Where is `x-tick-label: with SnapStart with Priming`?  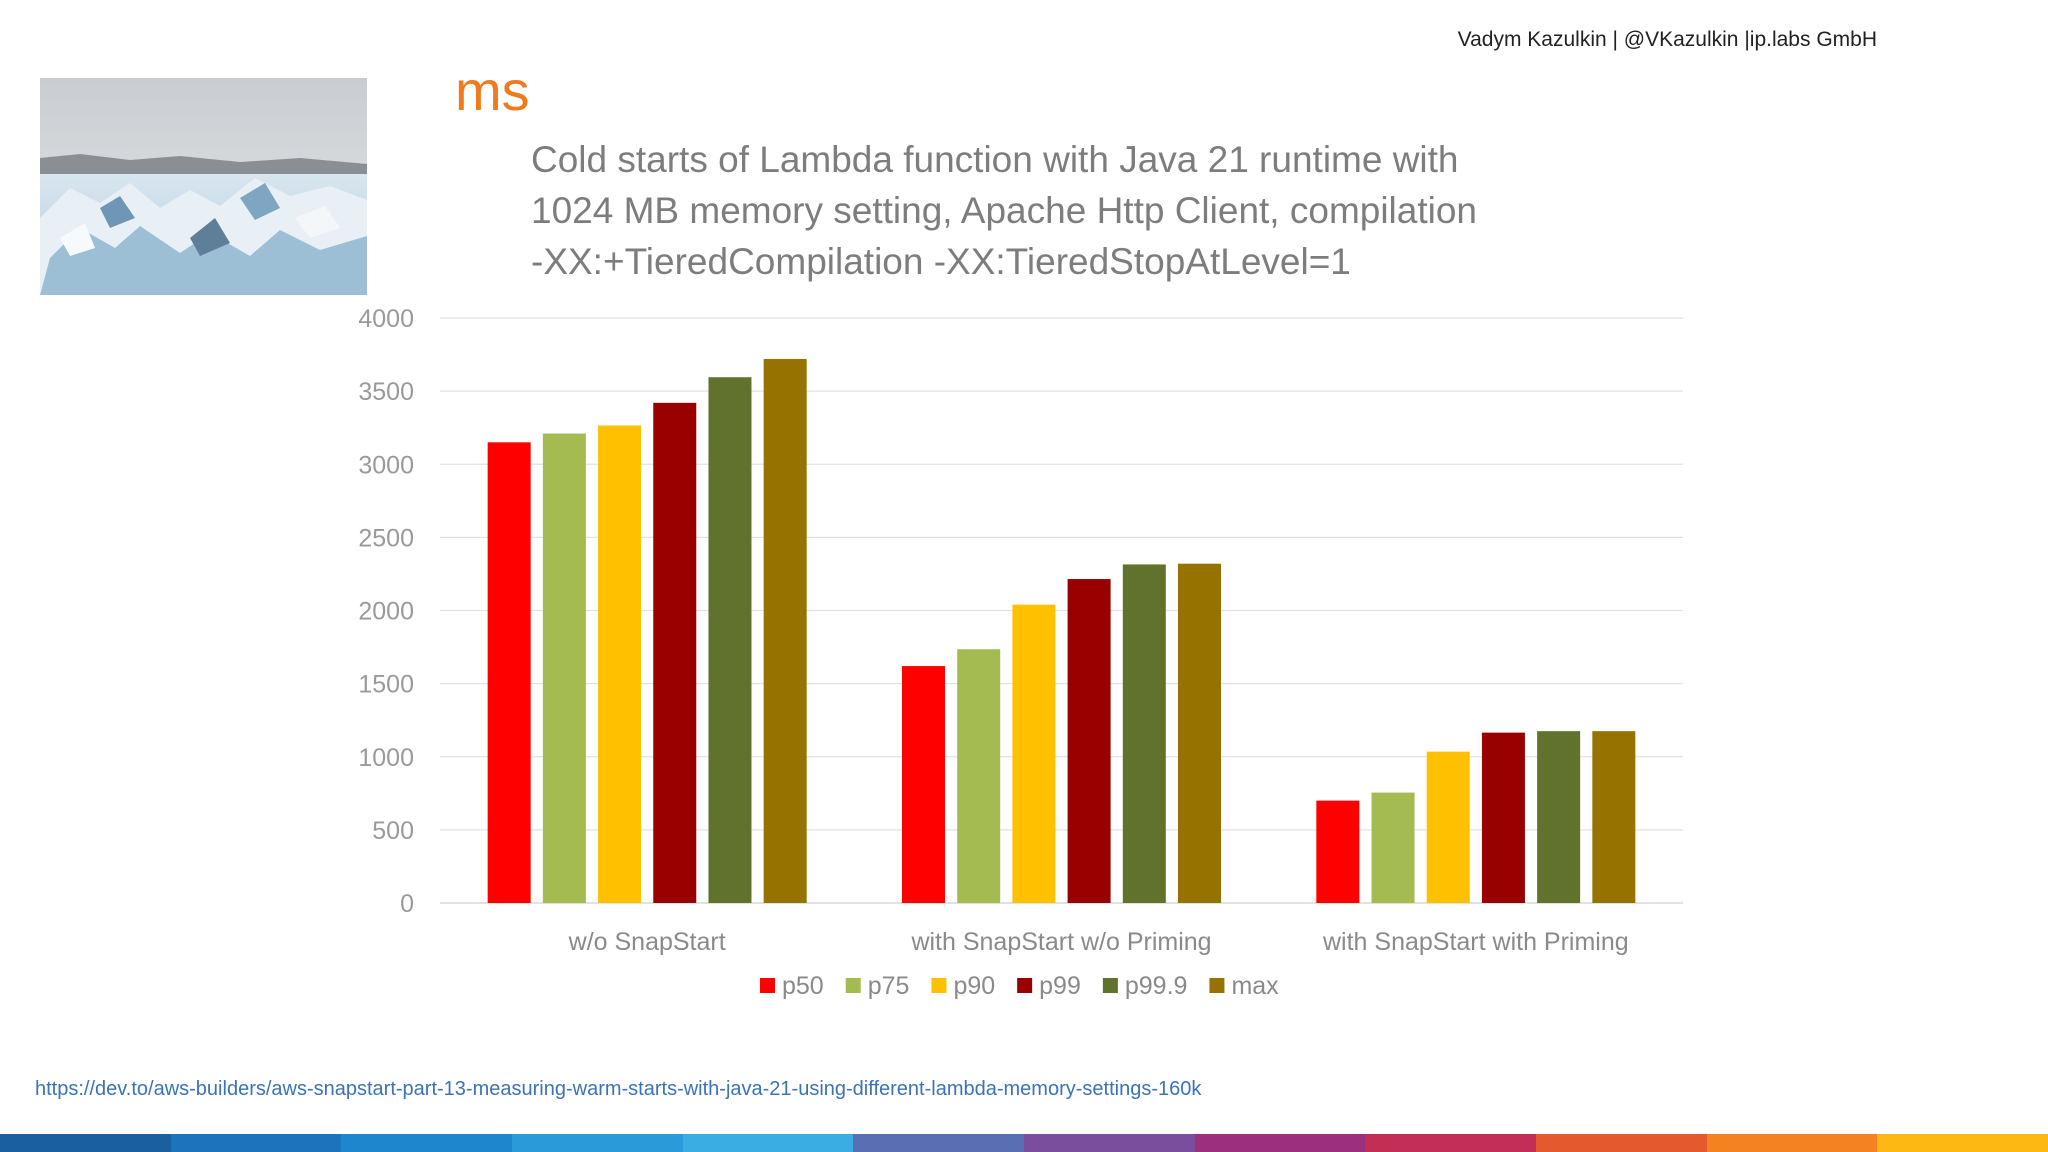
x-tick-label: with SnapStart with Priming is located at coordinates (1475, 942).